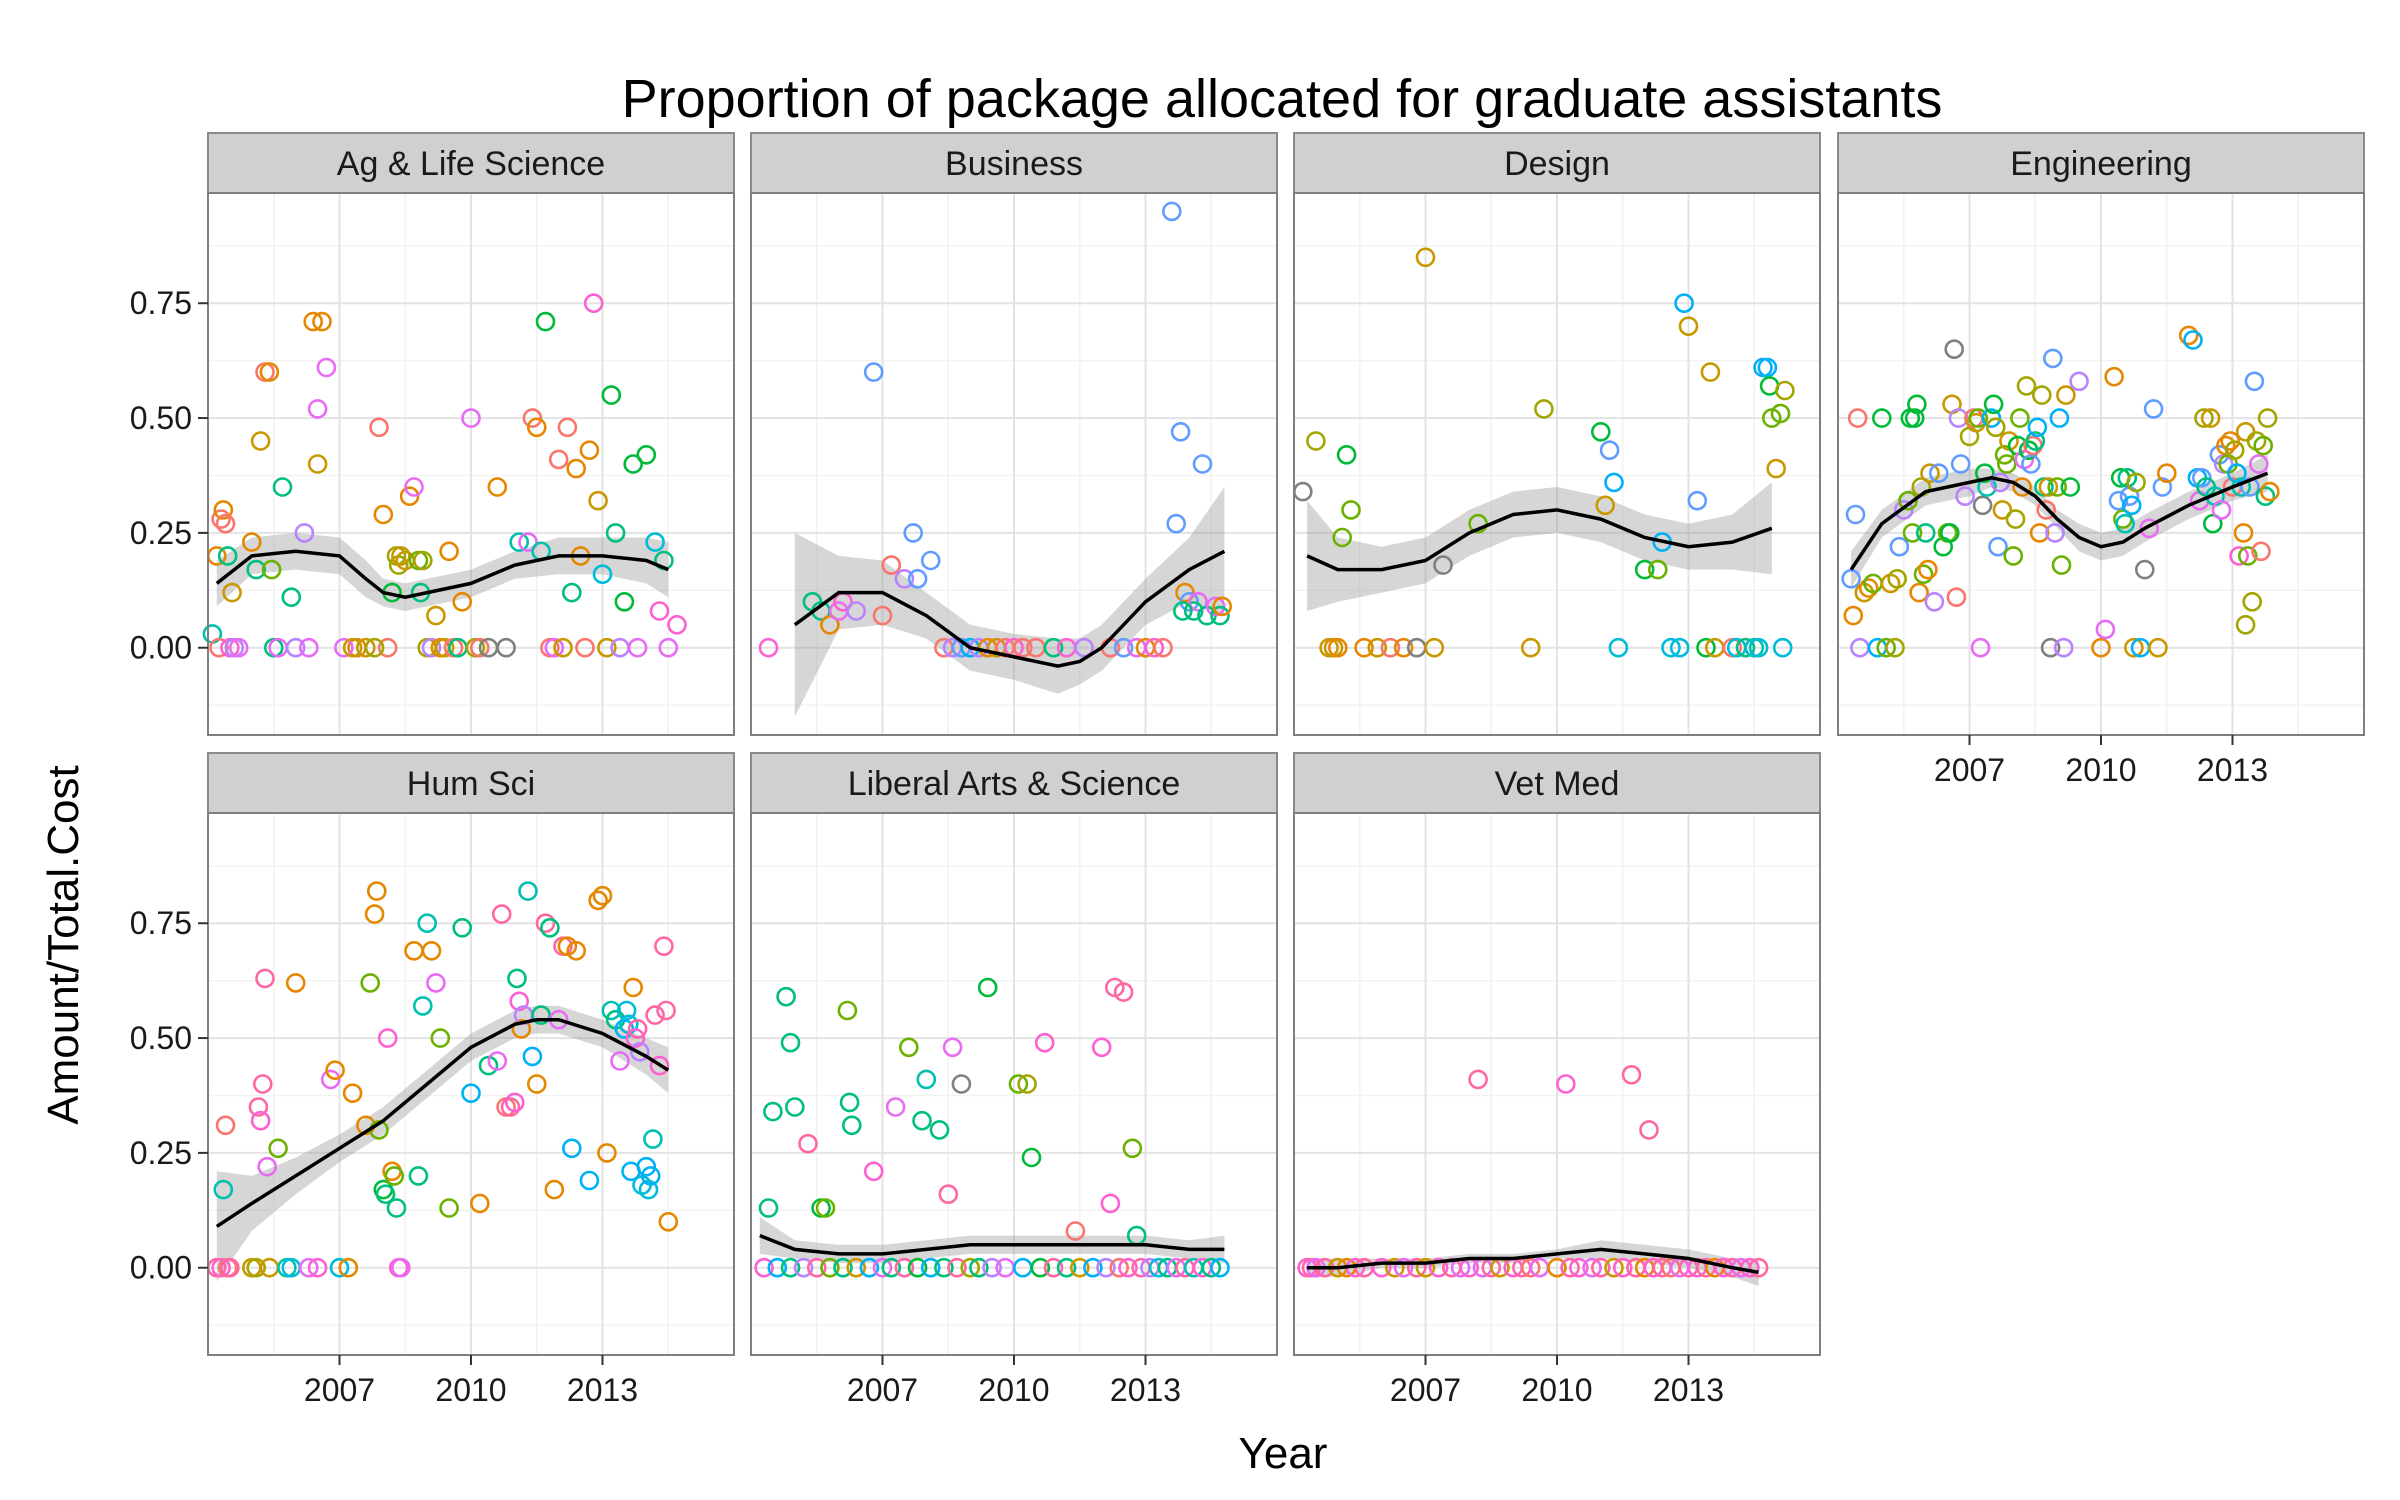  Describe the element at coordinates (432, 434) in the screenshot. I see `facet-panel: Ag & Life Science 0.00 0.25 0.50 0.75` at that location.